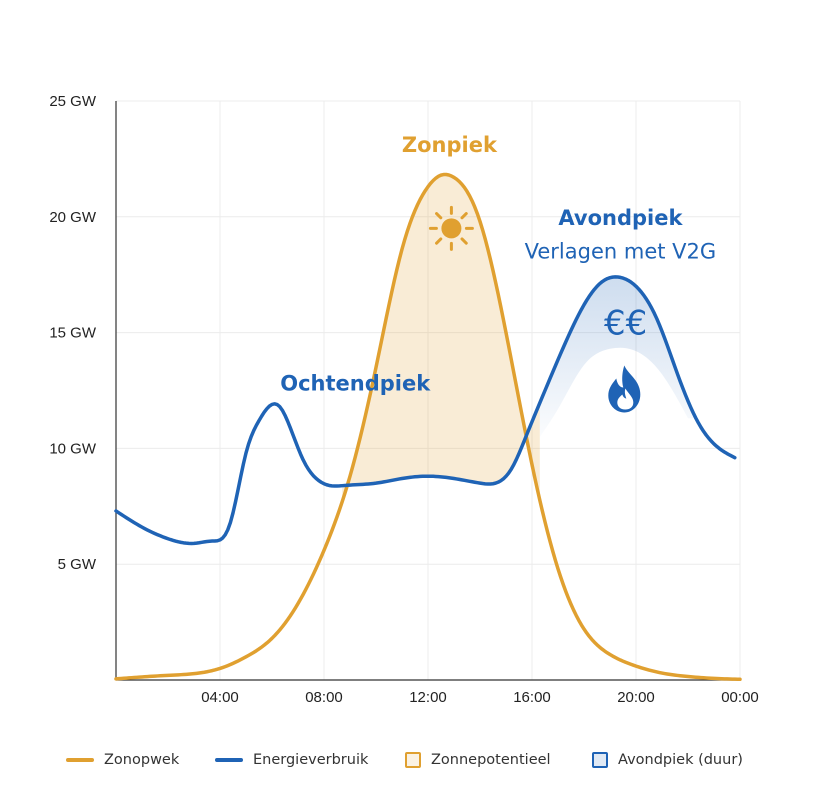 The width and height of the screenshot is (822, 800). What do you see at coordinates (624, 389) in the screenshot?
I see `flame-icon` at bounding box center [624, 389].